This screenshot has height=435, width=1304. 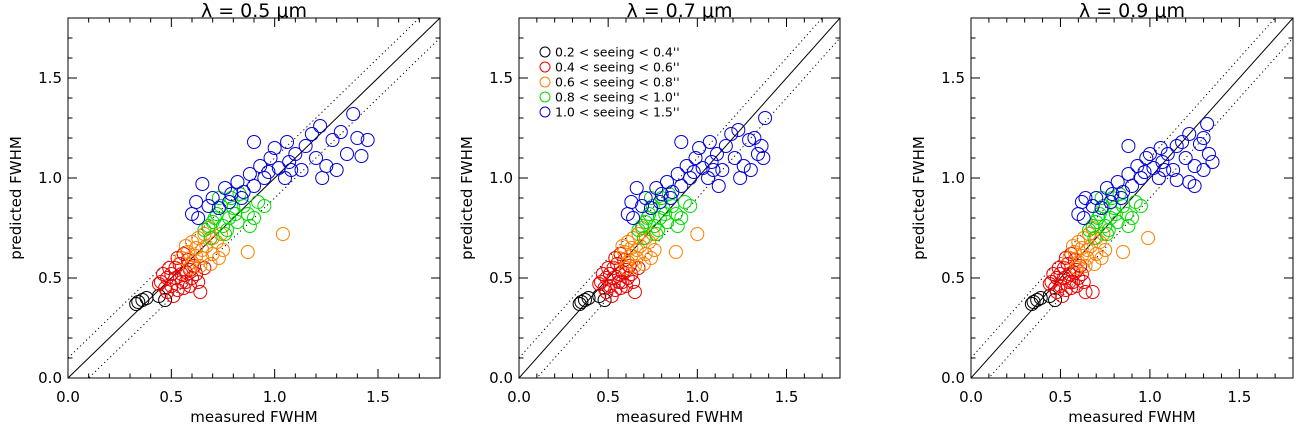 What do you see at coordinates (617, 97) in the screenshot?
I see `legend-label: 0.8 < seeing < 1.0''` at bounding box center [617, 97].